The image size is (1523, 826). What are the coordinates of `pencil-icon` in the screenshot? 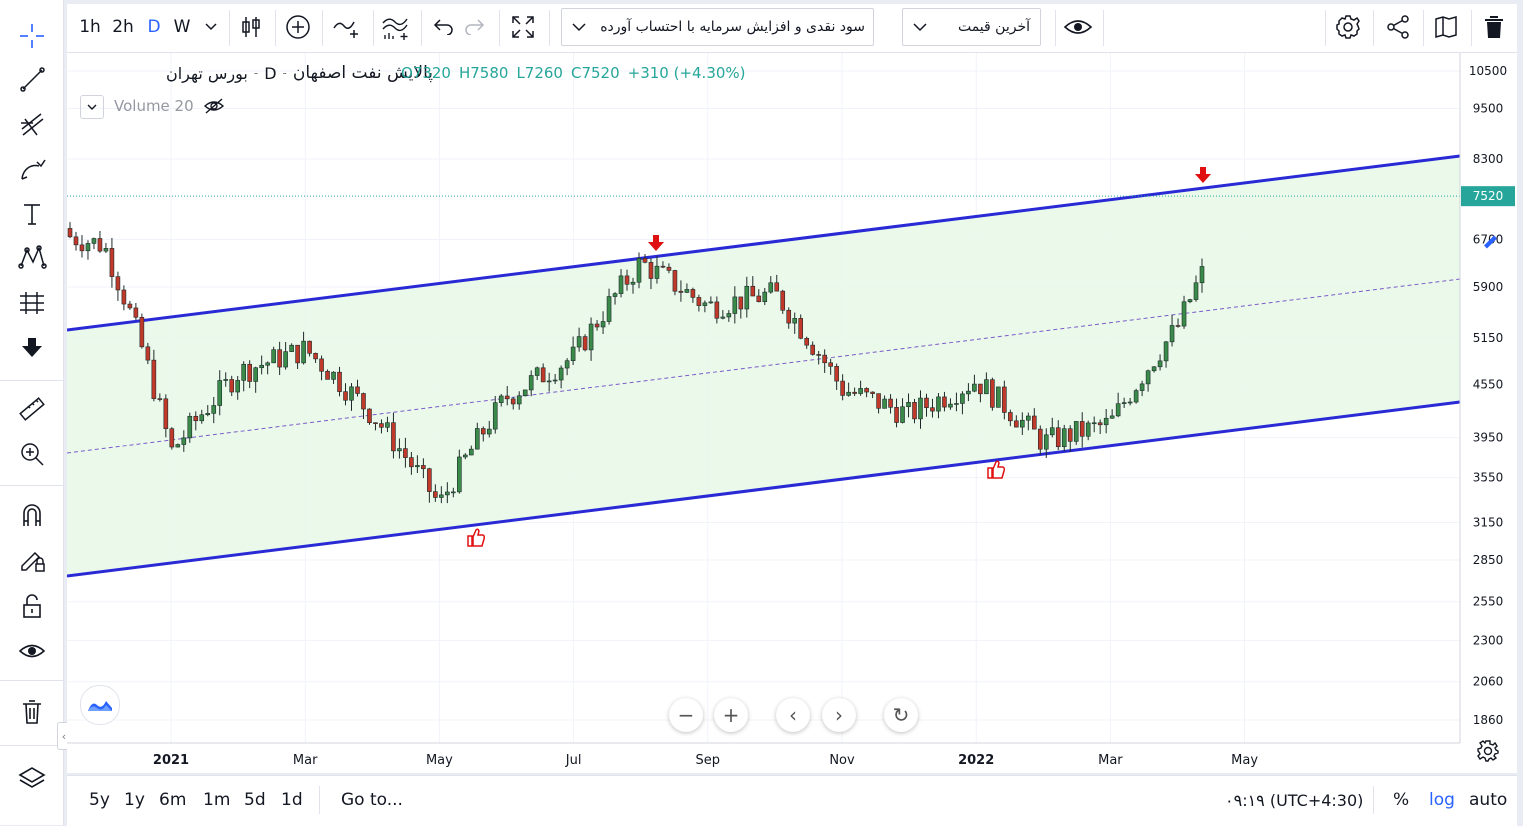 It's located at (1490, 242).